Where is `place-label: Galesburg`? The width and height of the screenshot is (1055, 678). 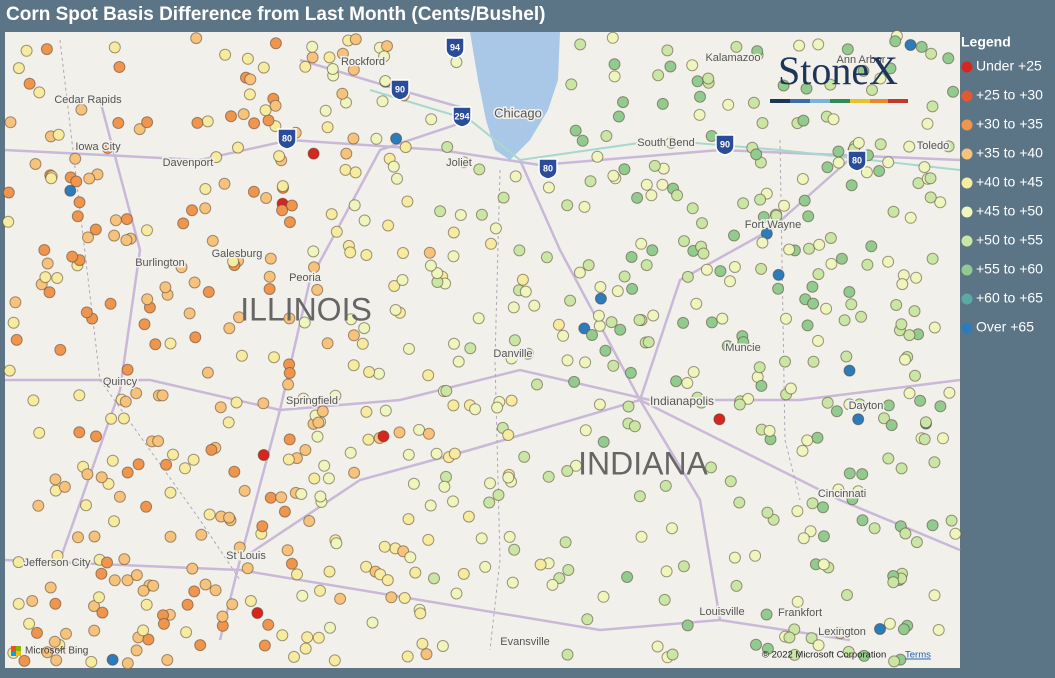
place-label: Galesburg is located at coordinates (237, 254).